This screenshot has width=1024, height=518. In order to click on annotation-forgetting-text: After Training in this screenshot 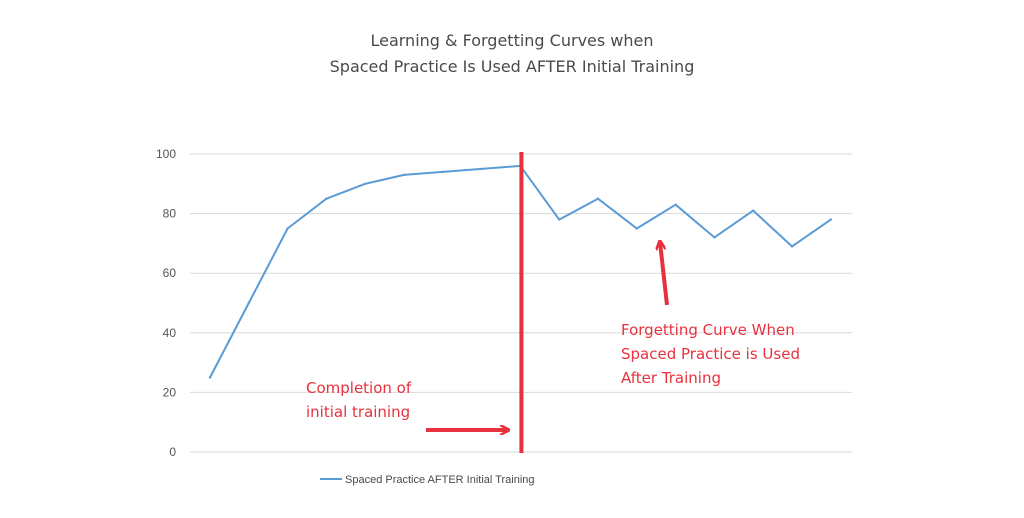, I will do `click(671, 378)`.